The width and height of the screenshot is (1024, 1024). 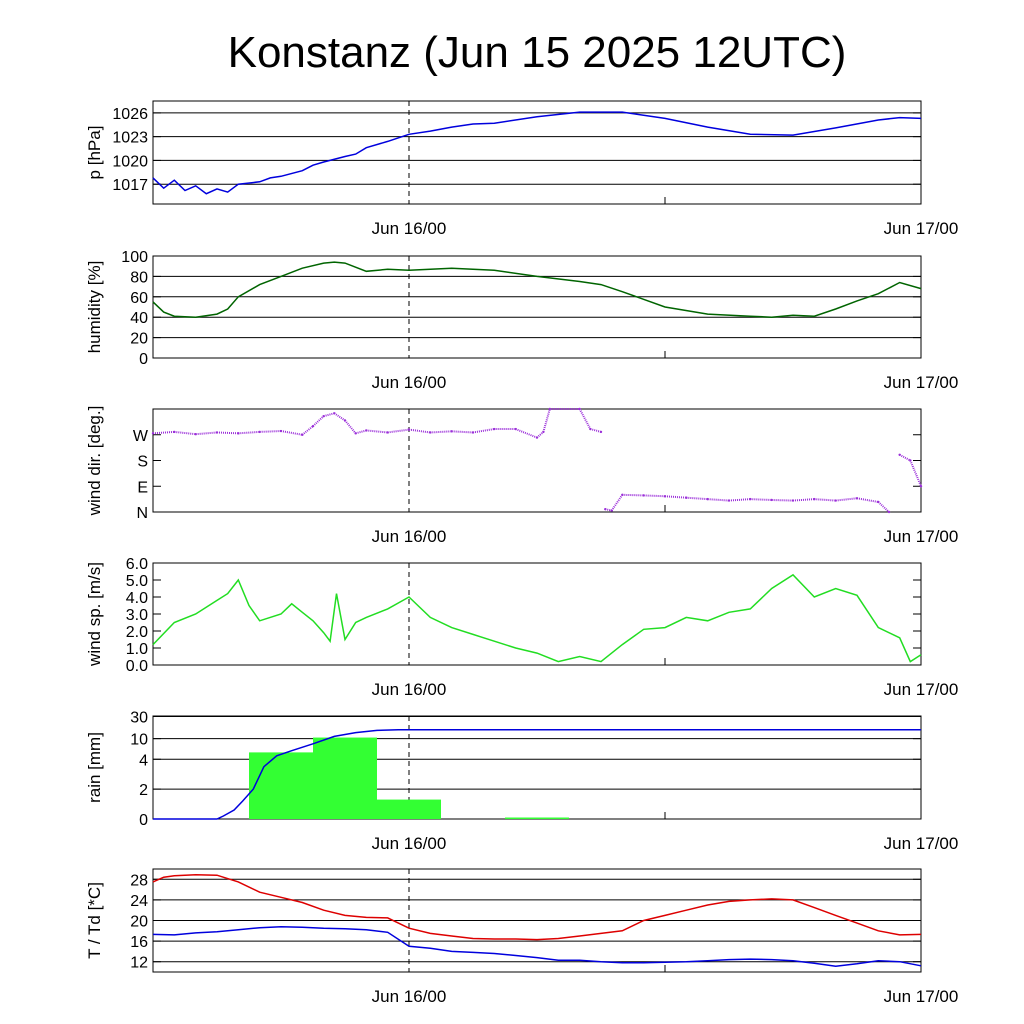 What do you see at coordinates (139, 298) in the screenshot?
I see `y-tick-label: 60` at bounding box center [139, 298].